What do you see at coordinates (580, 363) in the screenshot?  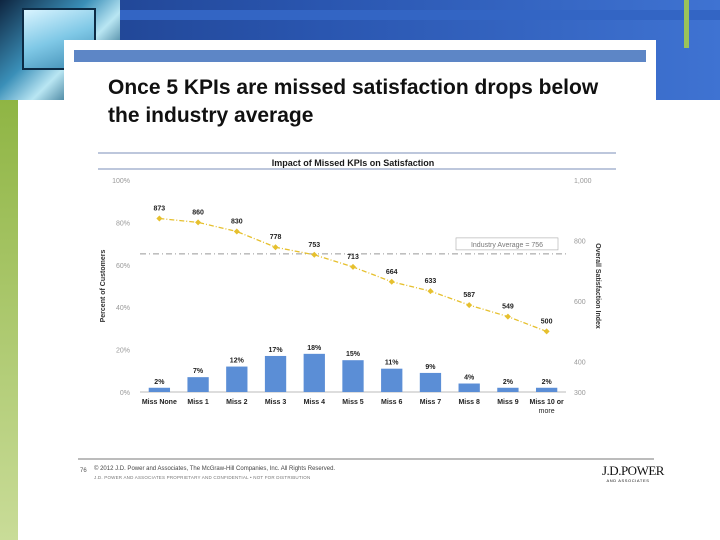 I see `y2-tick-label: 400` at bounding box center [580, 363].